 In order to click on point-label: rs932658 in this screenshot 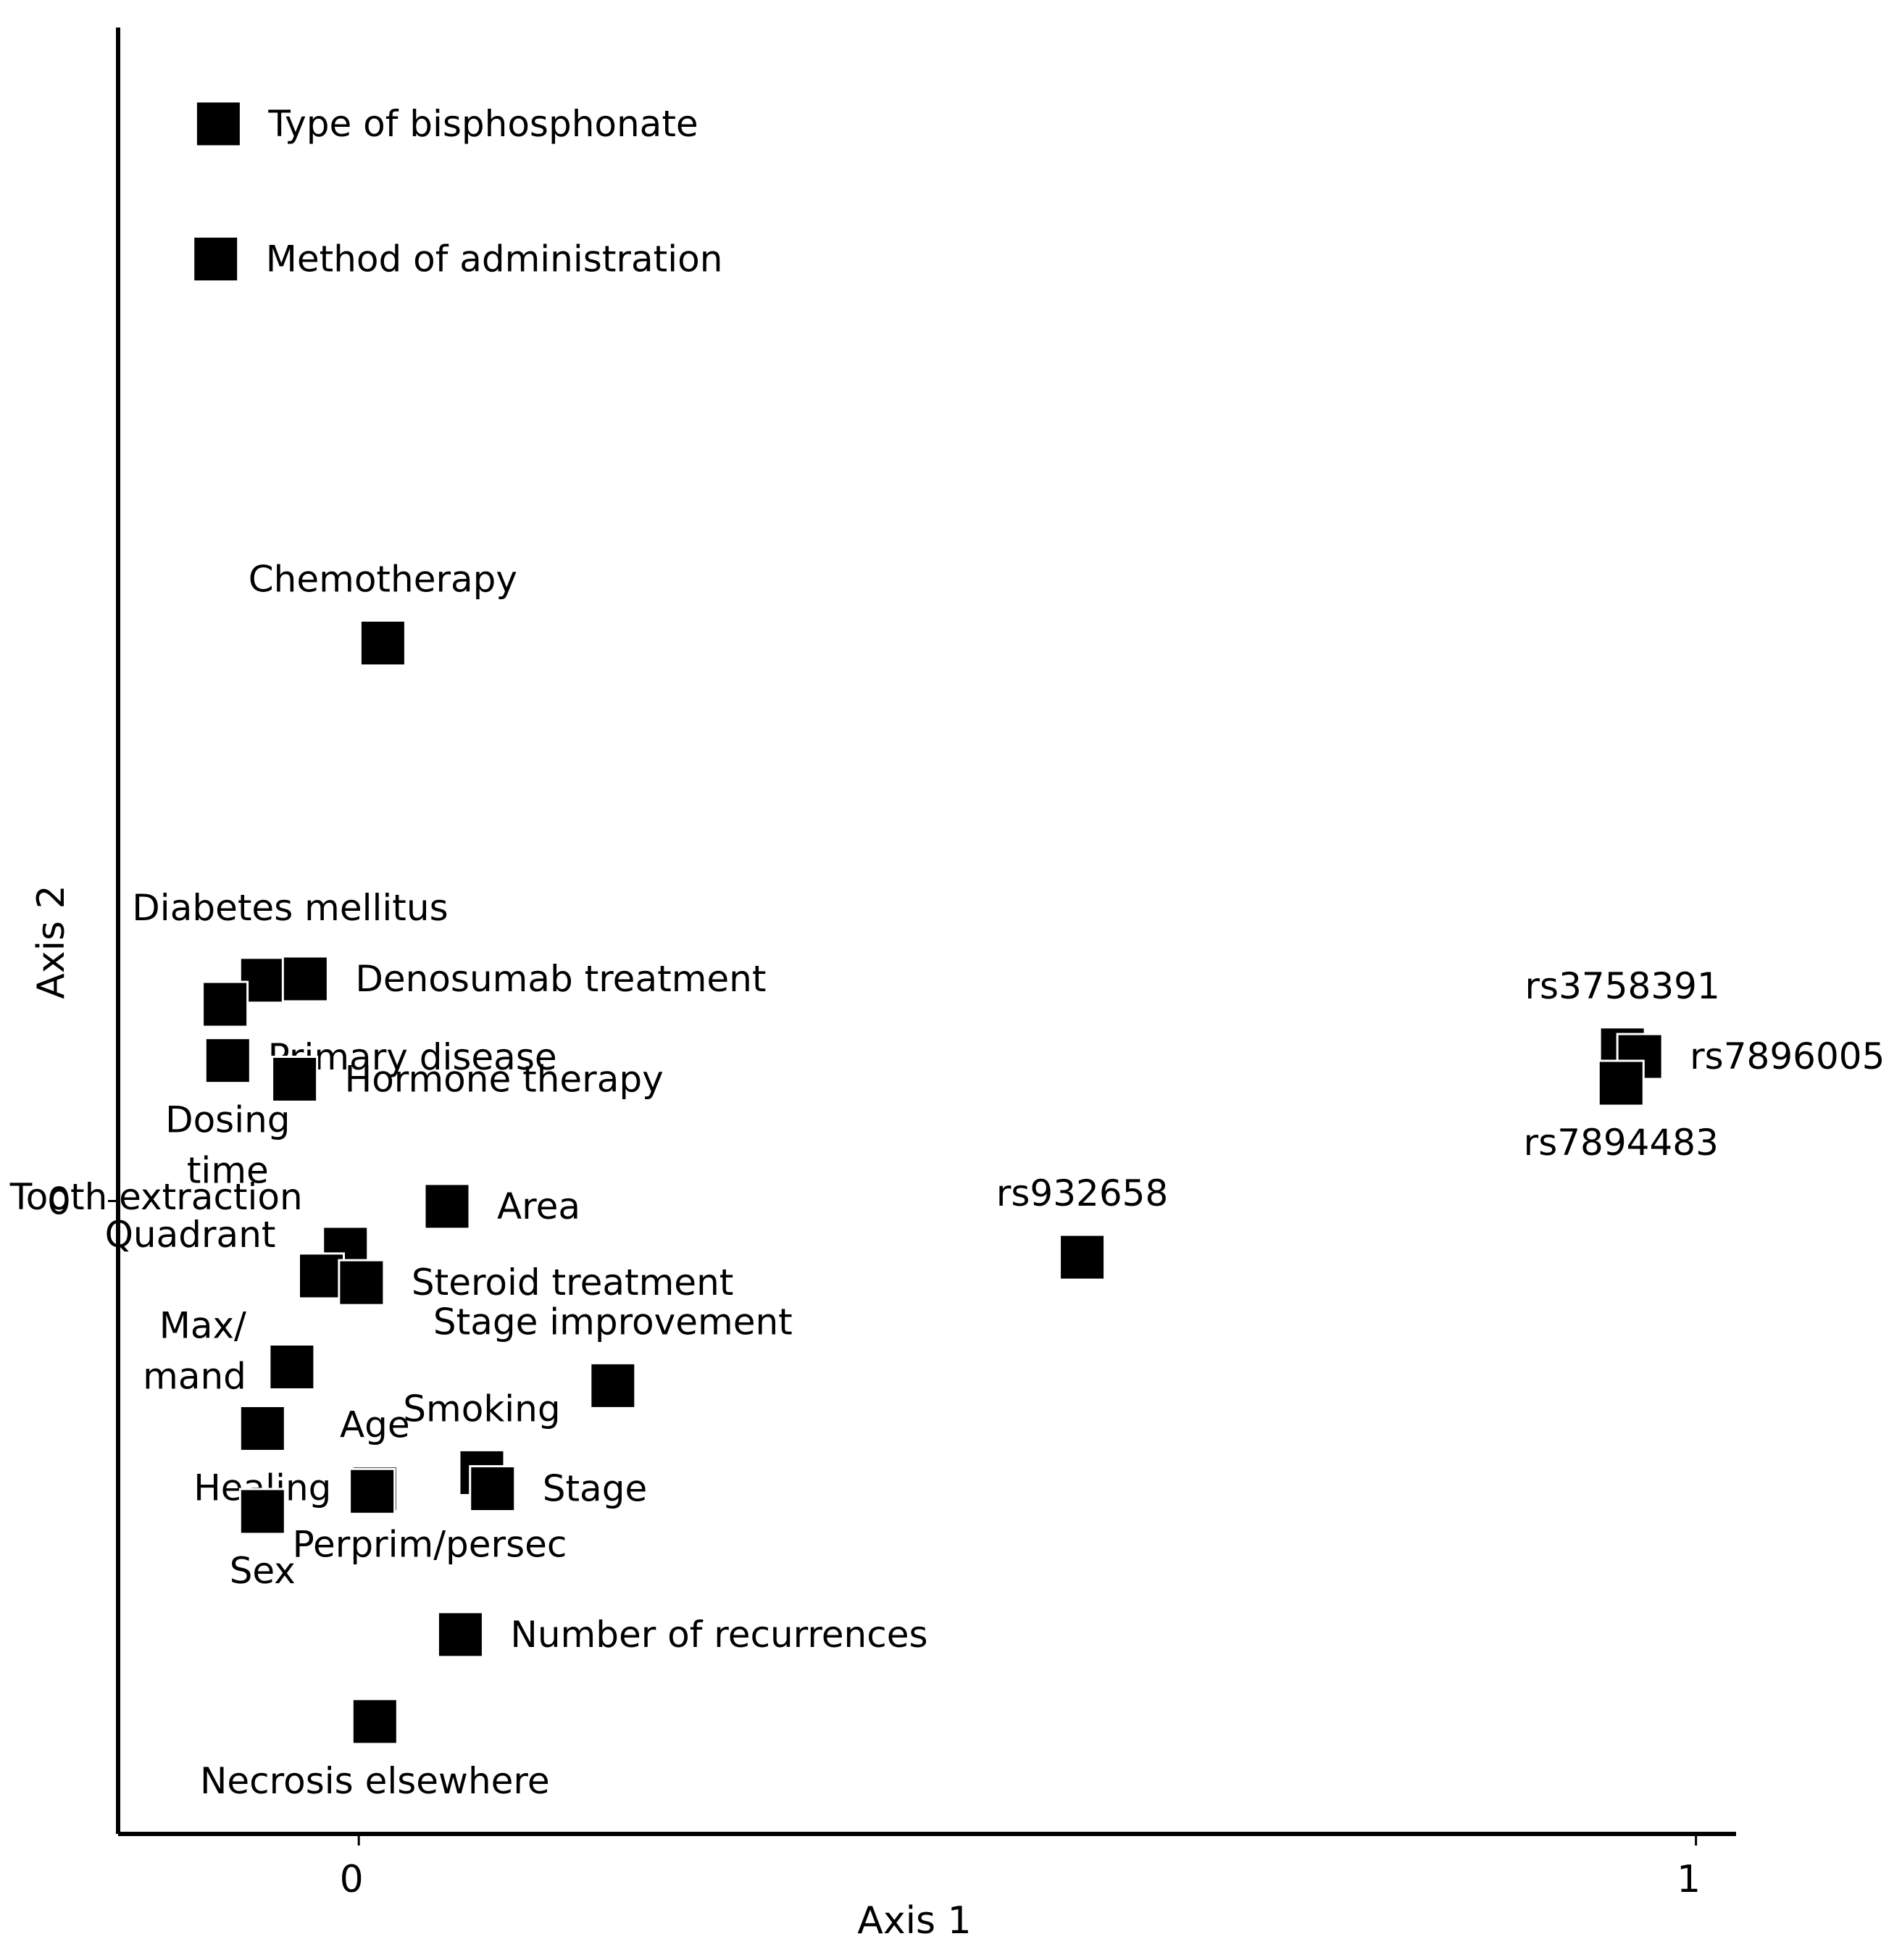, I will do `click(1082, 1193)`.